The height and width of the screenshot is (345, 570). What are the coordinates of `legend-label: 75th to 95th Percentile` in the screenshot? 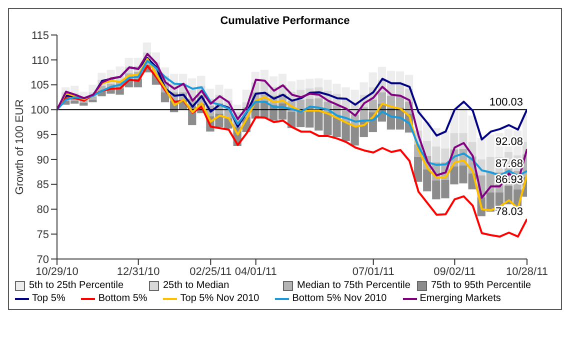 It's located at (481, 285).